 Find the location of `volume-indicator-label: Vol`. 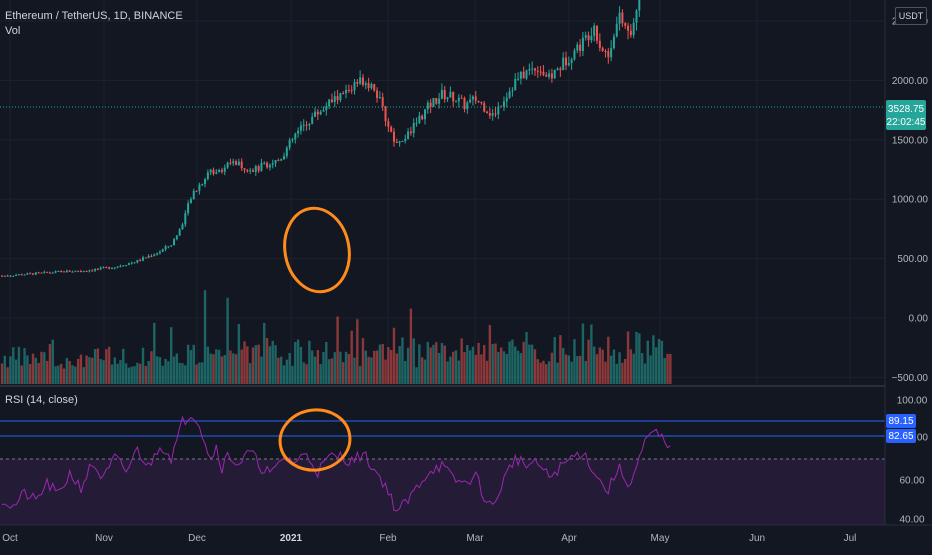

volume-indicator-label: Vol is located at coordinates (13, 31).